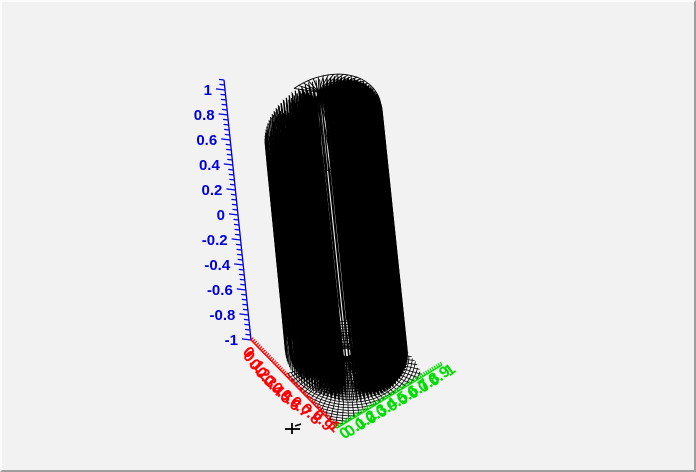 The image size is (696, 472). I want to click on surface-wireframe, so click(336, 238).